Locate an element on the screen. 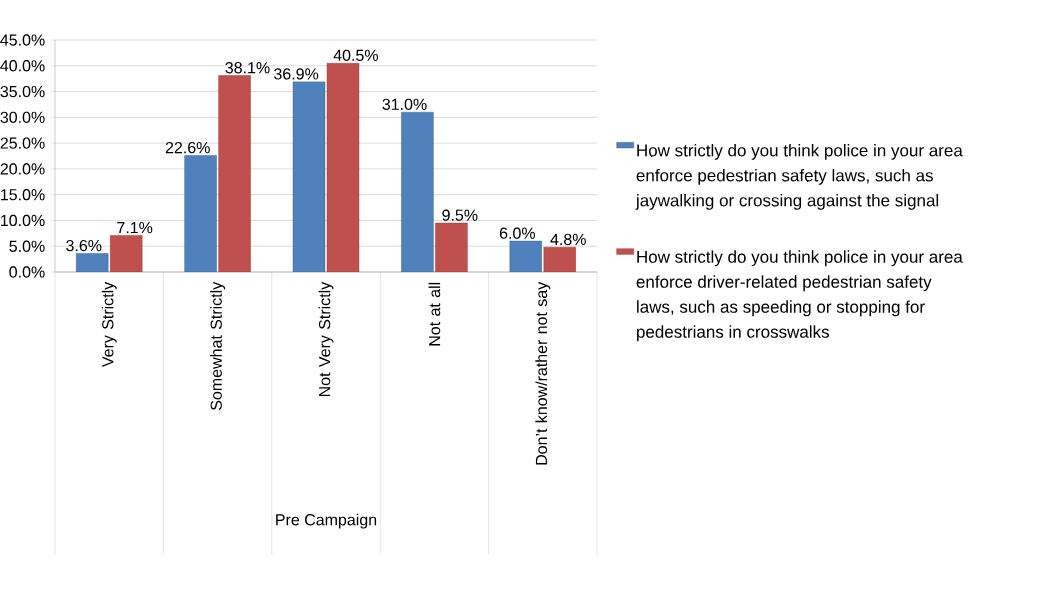  legend-label: How strictly do you think police in your area enforce driver-related pedestrian safety laws, such as speeding or stopping for pedestrians in crosswalks is located at coordinates (799, 296).